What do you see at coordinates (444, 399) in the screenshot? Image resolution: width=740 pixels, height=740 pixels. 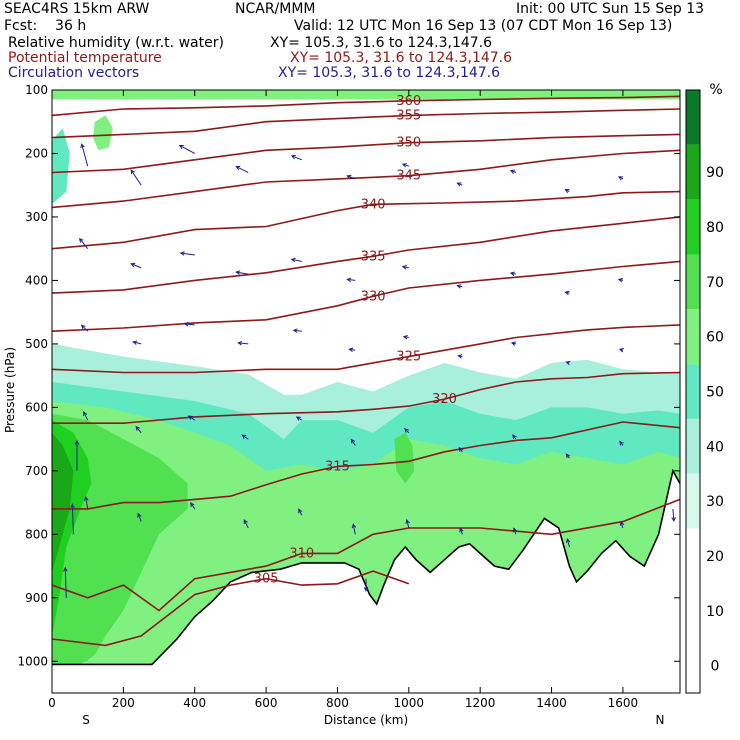 I see `contour-label-320: 320` at bounding box center [444, 399].